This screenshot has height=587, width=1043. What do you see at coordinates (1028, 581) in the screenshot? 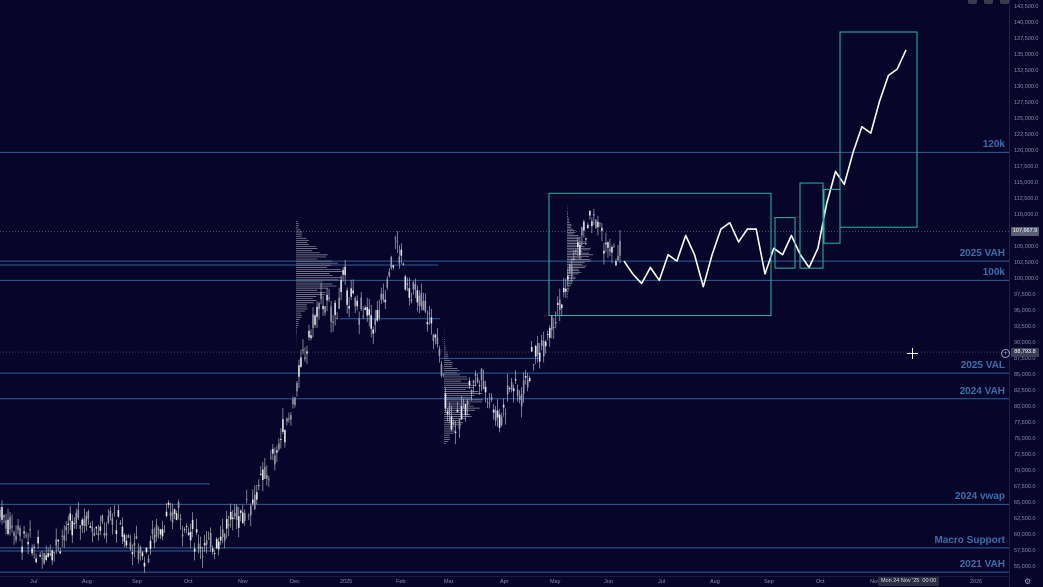
I see `gear-icon: ⚙` at bounding box center [1028, 581].